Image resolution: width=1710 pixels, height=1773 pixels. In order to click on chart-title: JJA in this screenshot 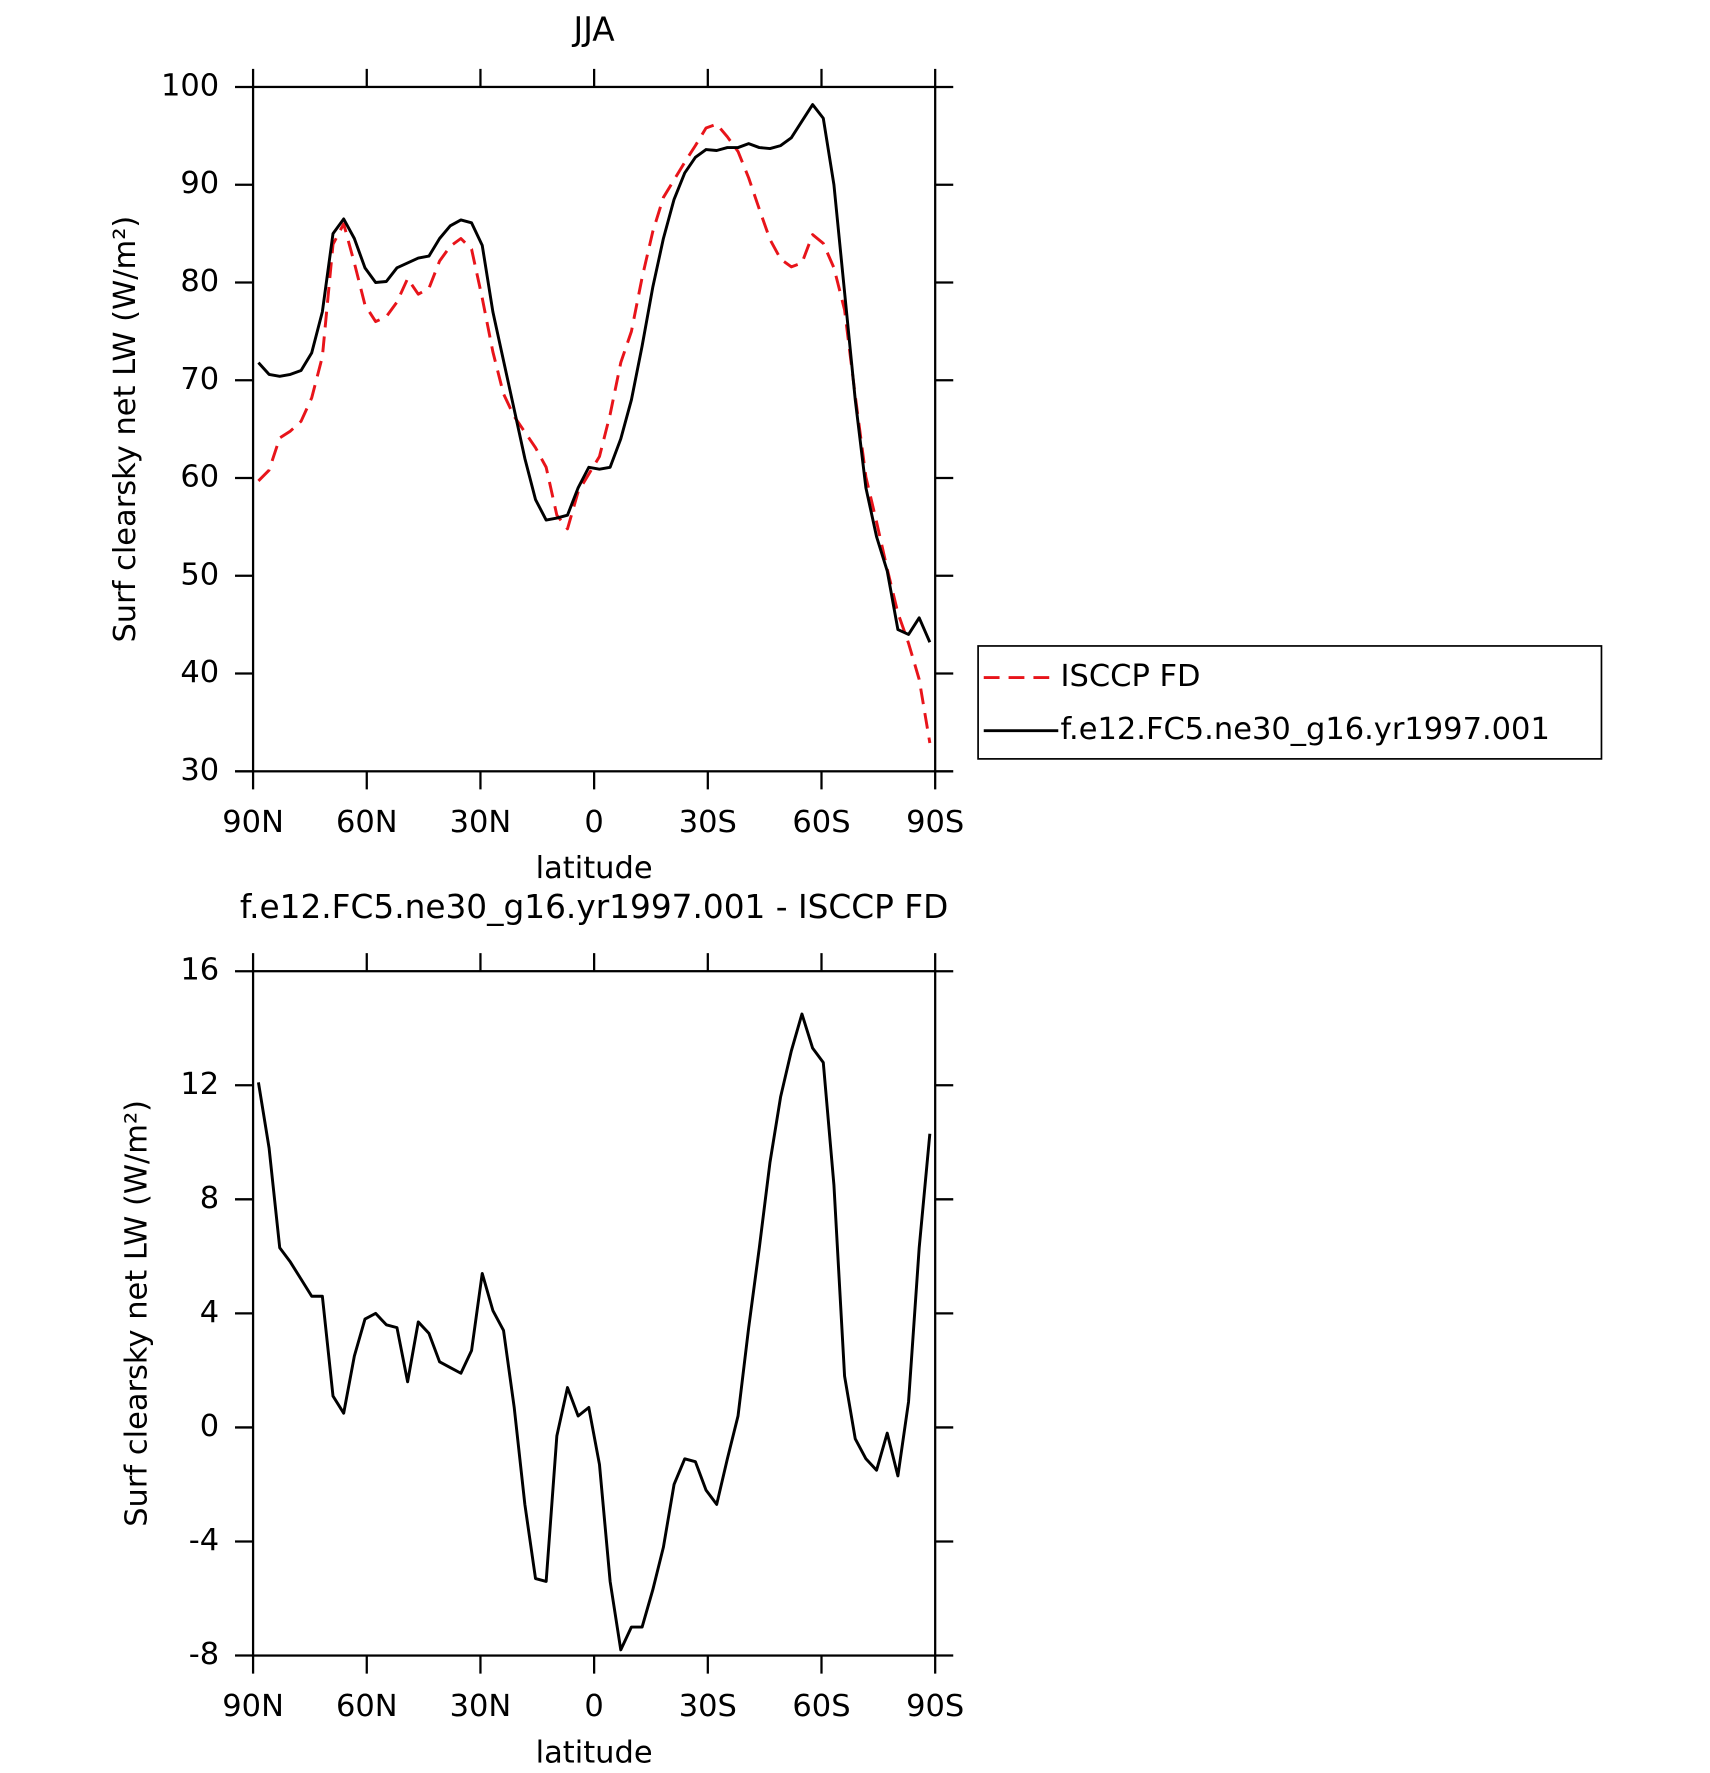, I will do `click(594, 30)`.